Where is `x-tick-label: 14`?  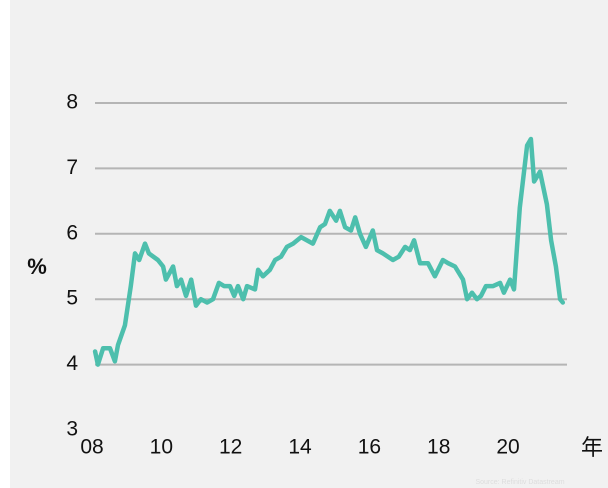 x-tick-label: 14 is located at coordinates (300, 447).